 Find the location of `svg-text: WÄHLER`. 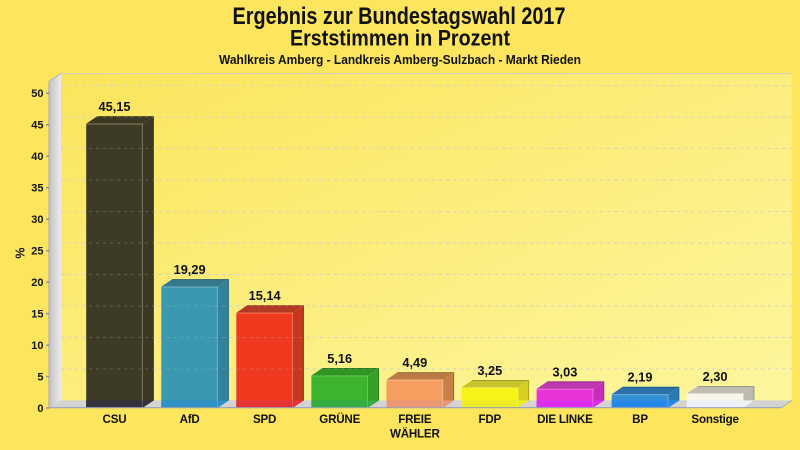

svg-text: WÄHLER is located at coordinates (415, 434).